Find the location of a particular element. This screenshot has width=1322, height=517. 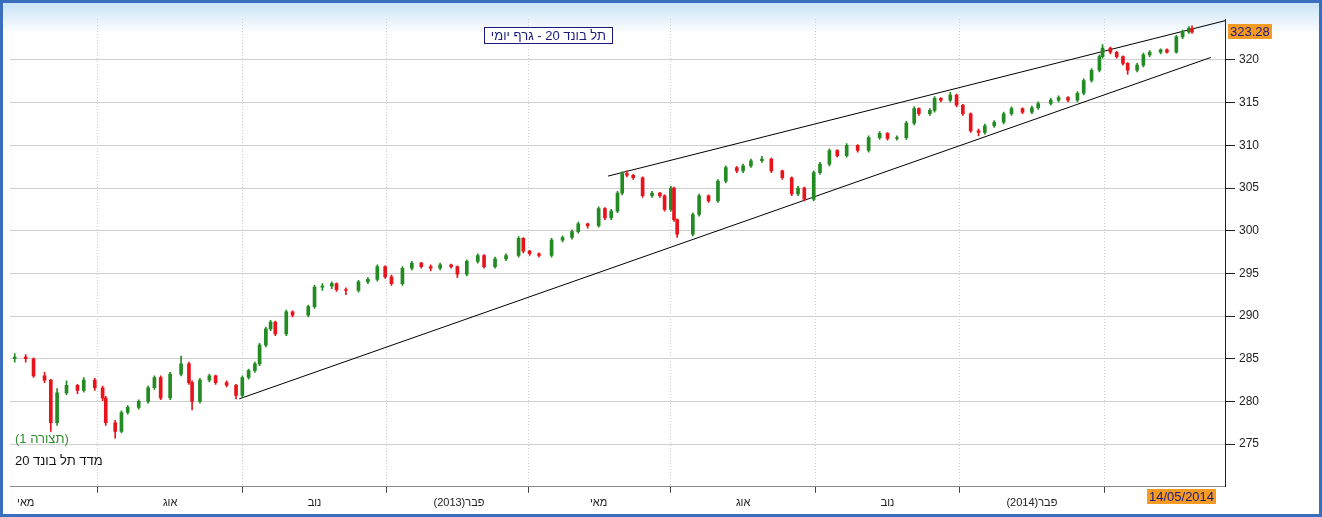

annotation: מדד תל בונד 20 is located at coordinates (59, 460).